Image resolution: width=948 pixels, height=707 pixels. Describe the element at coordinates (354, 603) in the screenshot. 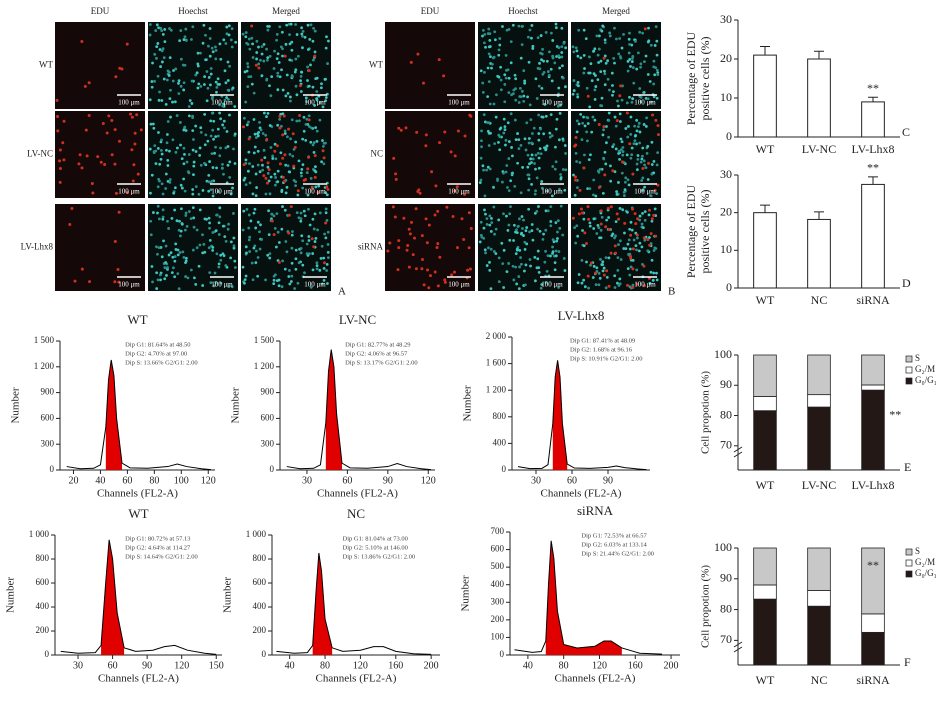

I see `histogram-line` at that location.